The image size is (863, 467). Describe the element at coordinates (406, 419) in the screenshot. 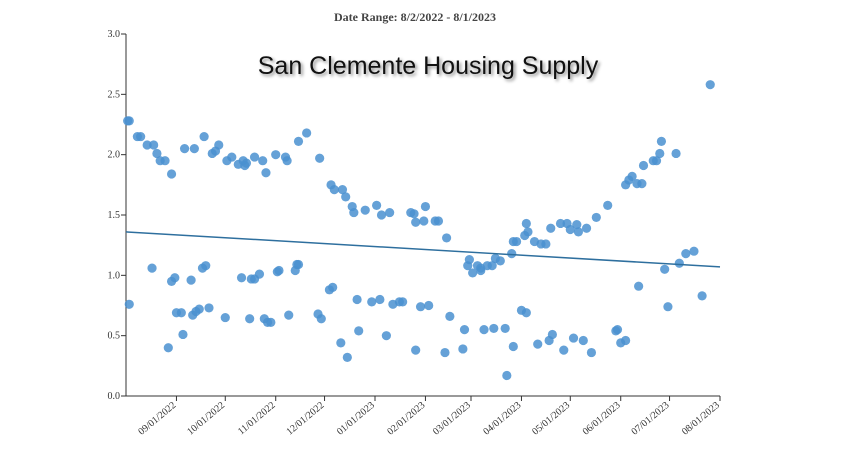

I see `x-tick-label: 02/01/2023` at that location.